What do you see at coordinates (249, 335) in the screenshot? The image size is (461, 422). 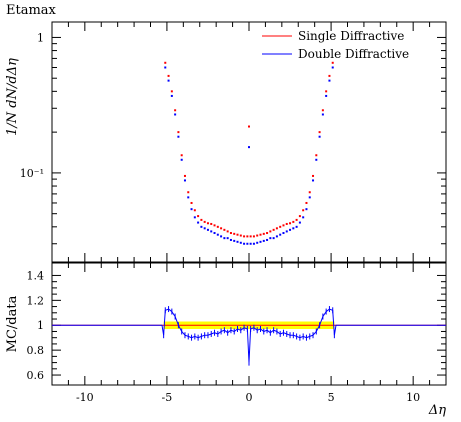 I see `double-diffractive-ratio-line` at bounding box center [249, 335].